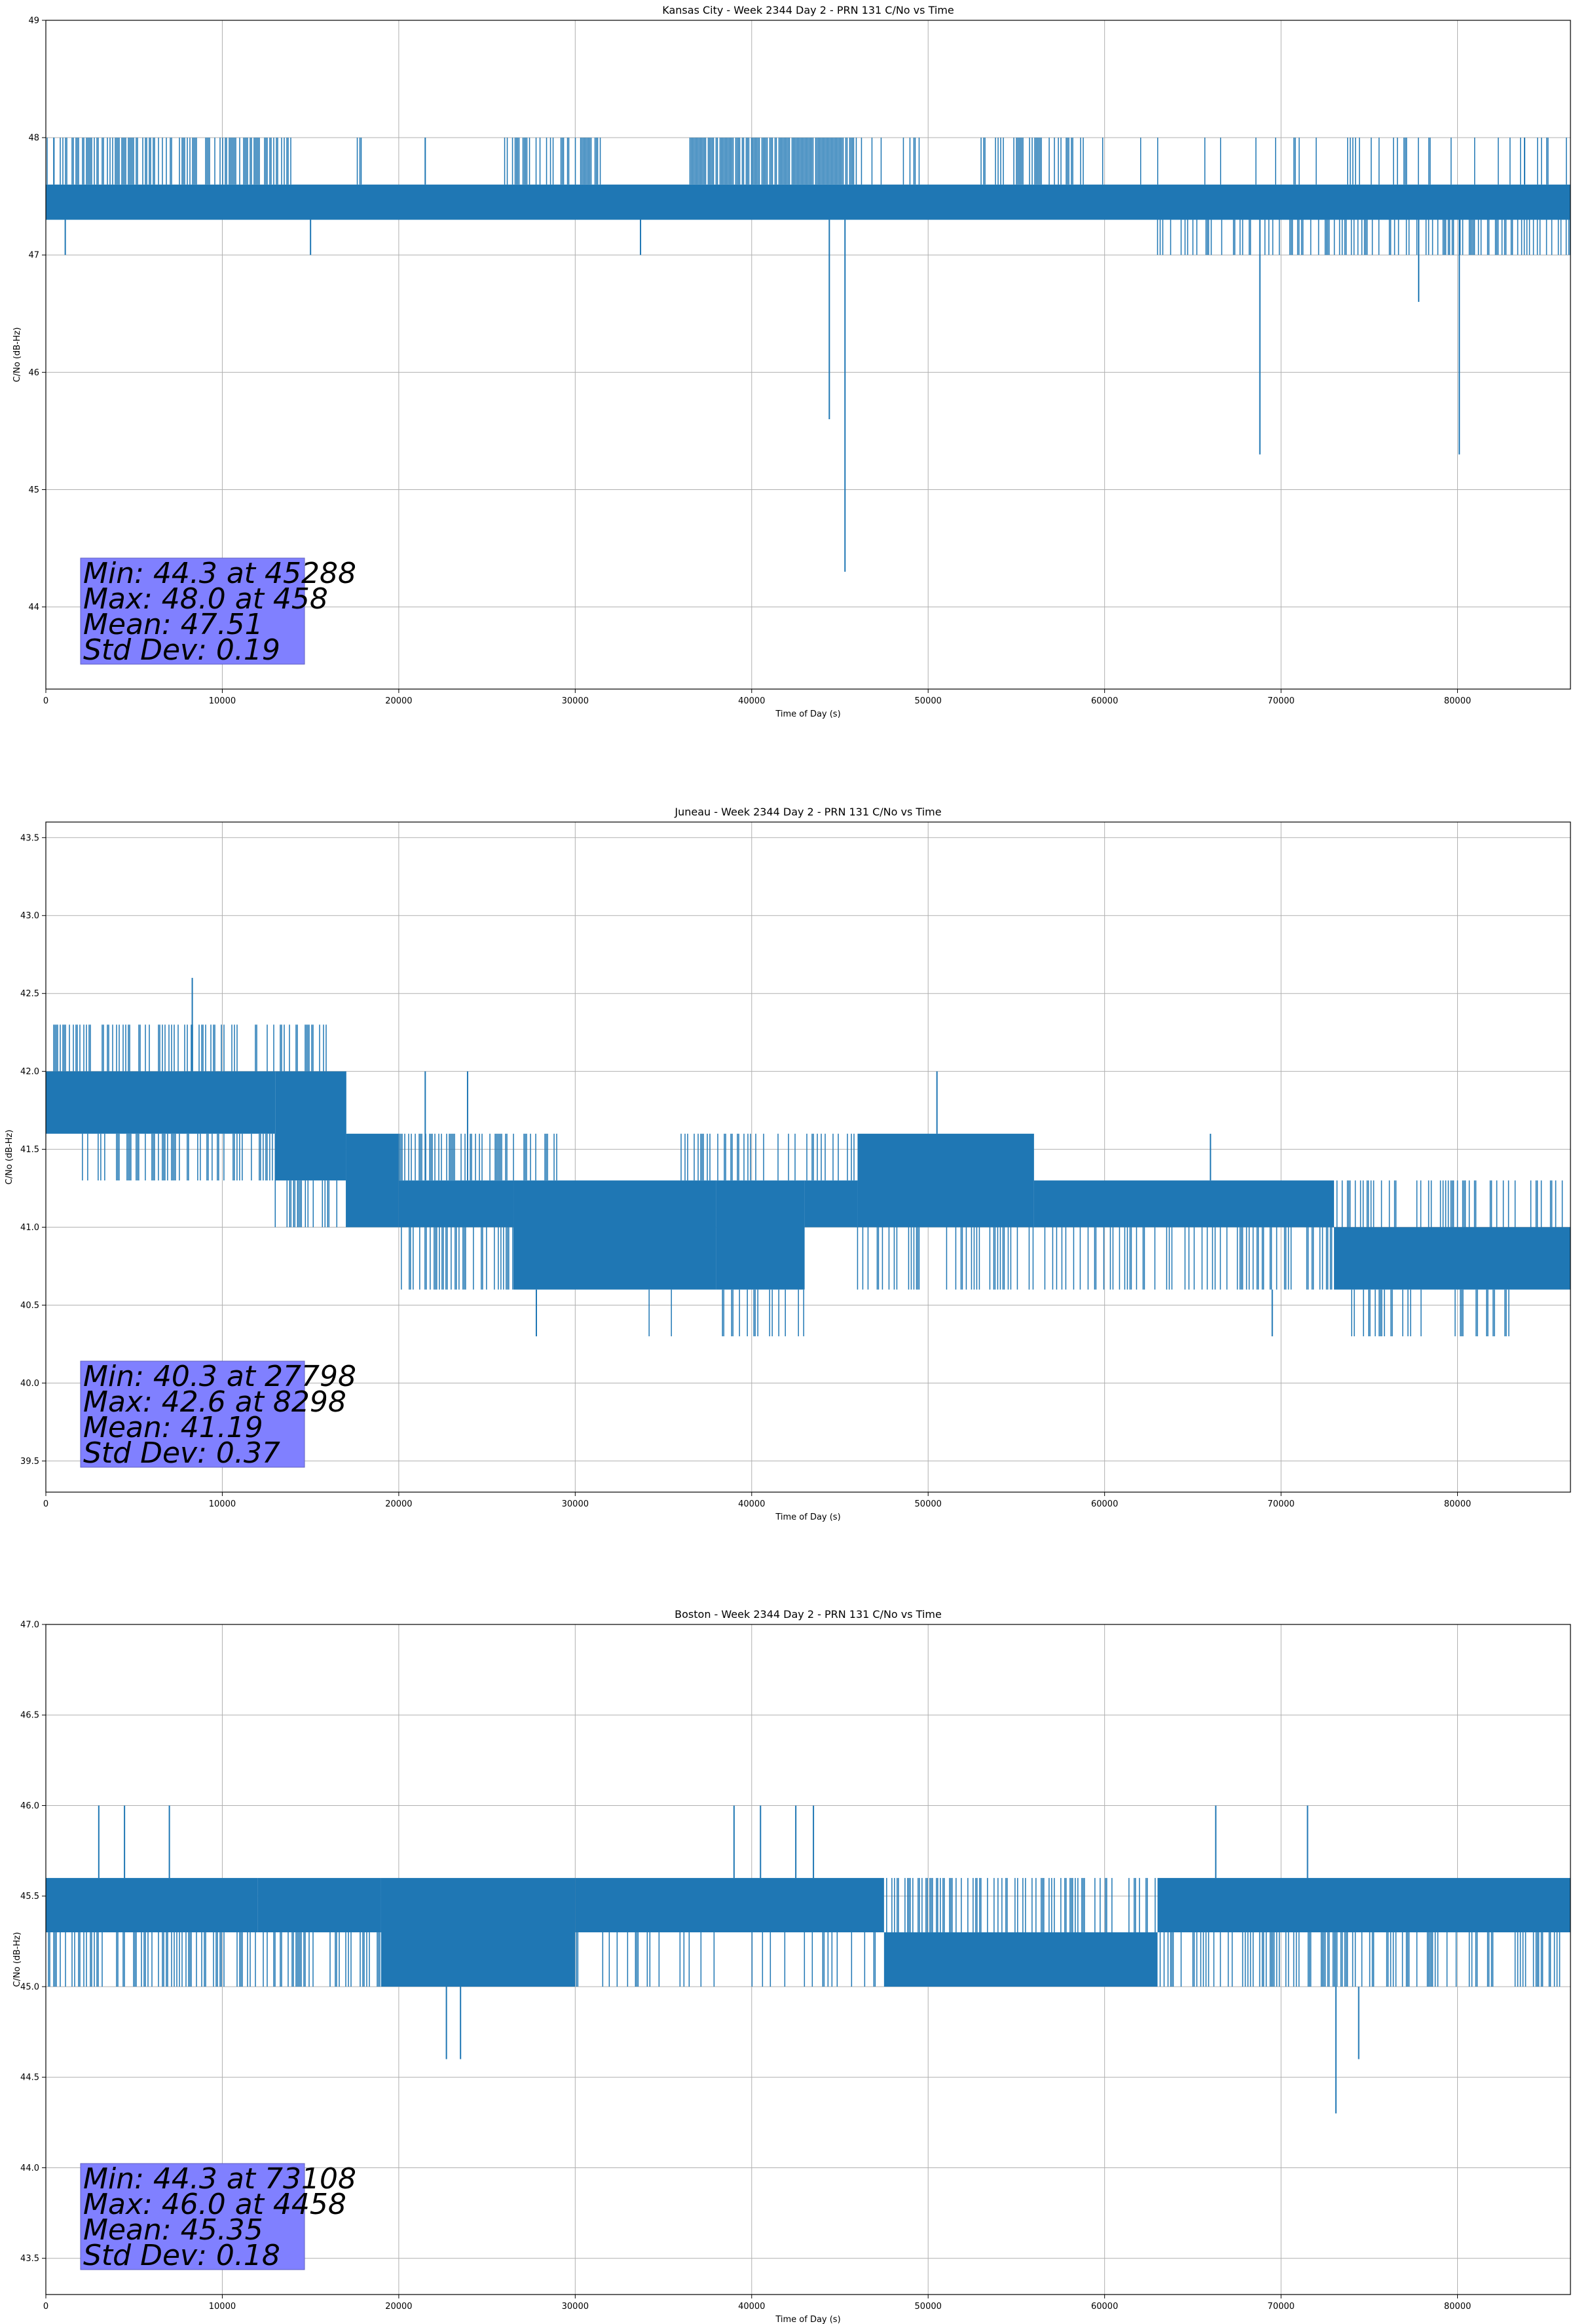  What do you see at coordinates (173, 1427) in the screenshot?
I see `stats-line: Mean: 41.19` at bounding box center [173, 1427].